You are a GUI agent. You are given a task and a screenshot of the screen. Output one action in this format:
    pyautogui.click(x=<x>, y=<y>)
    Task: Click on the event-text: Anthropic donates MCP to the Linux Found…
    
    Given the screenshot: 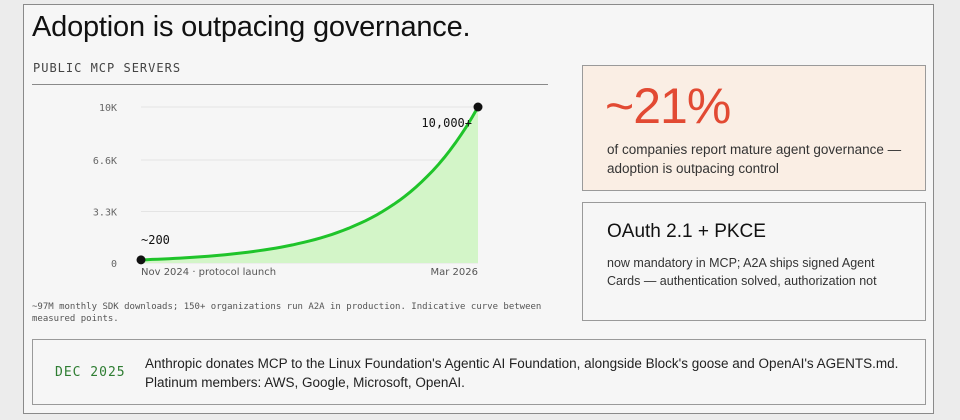 What is the action you would take?
    pyautogui.click(x=522, y=373)
    